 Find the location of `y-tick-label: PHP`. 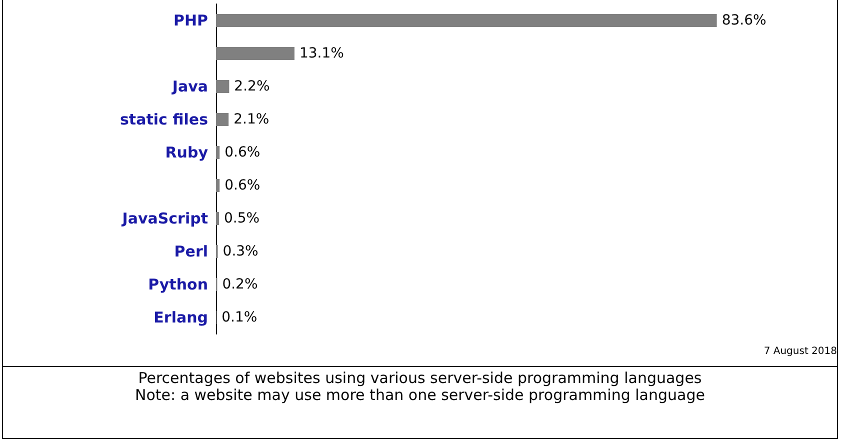

y-tick-label: PHP is located at coordinates (190, 21).